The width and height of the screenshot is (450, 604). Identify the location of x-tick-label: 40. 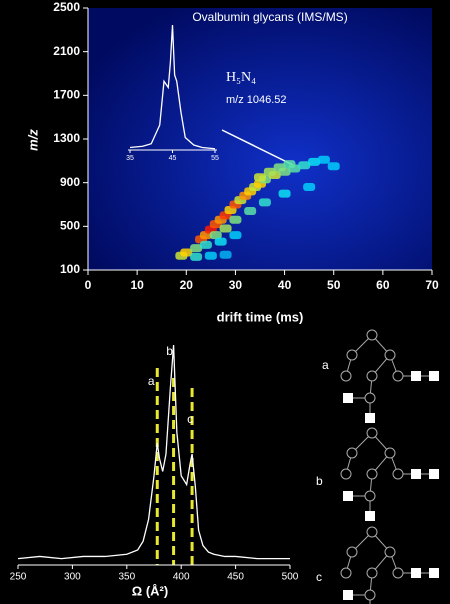
(285, 285).